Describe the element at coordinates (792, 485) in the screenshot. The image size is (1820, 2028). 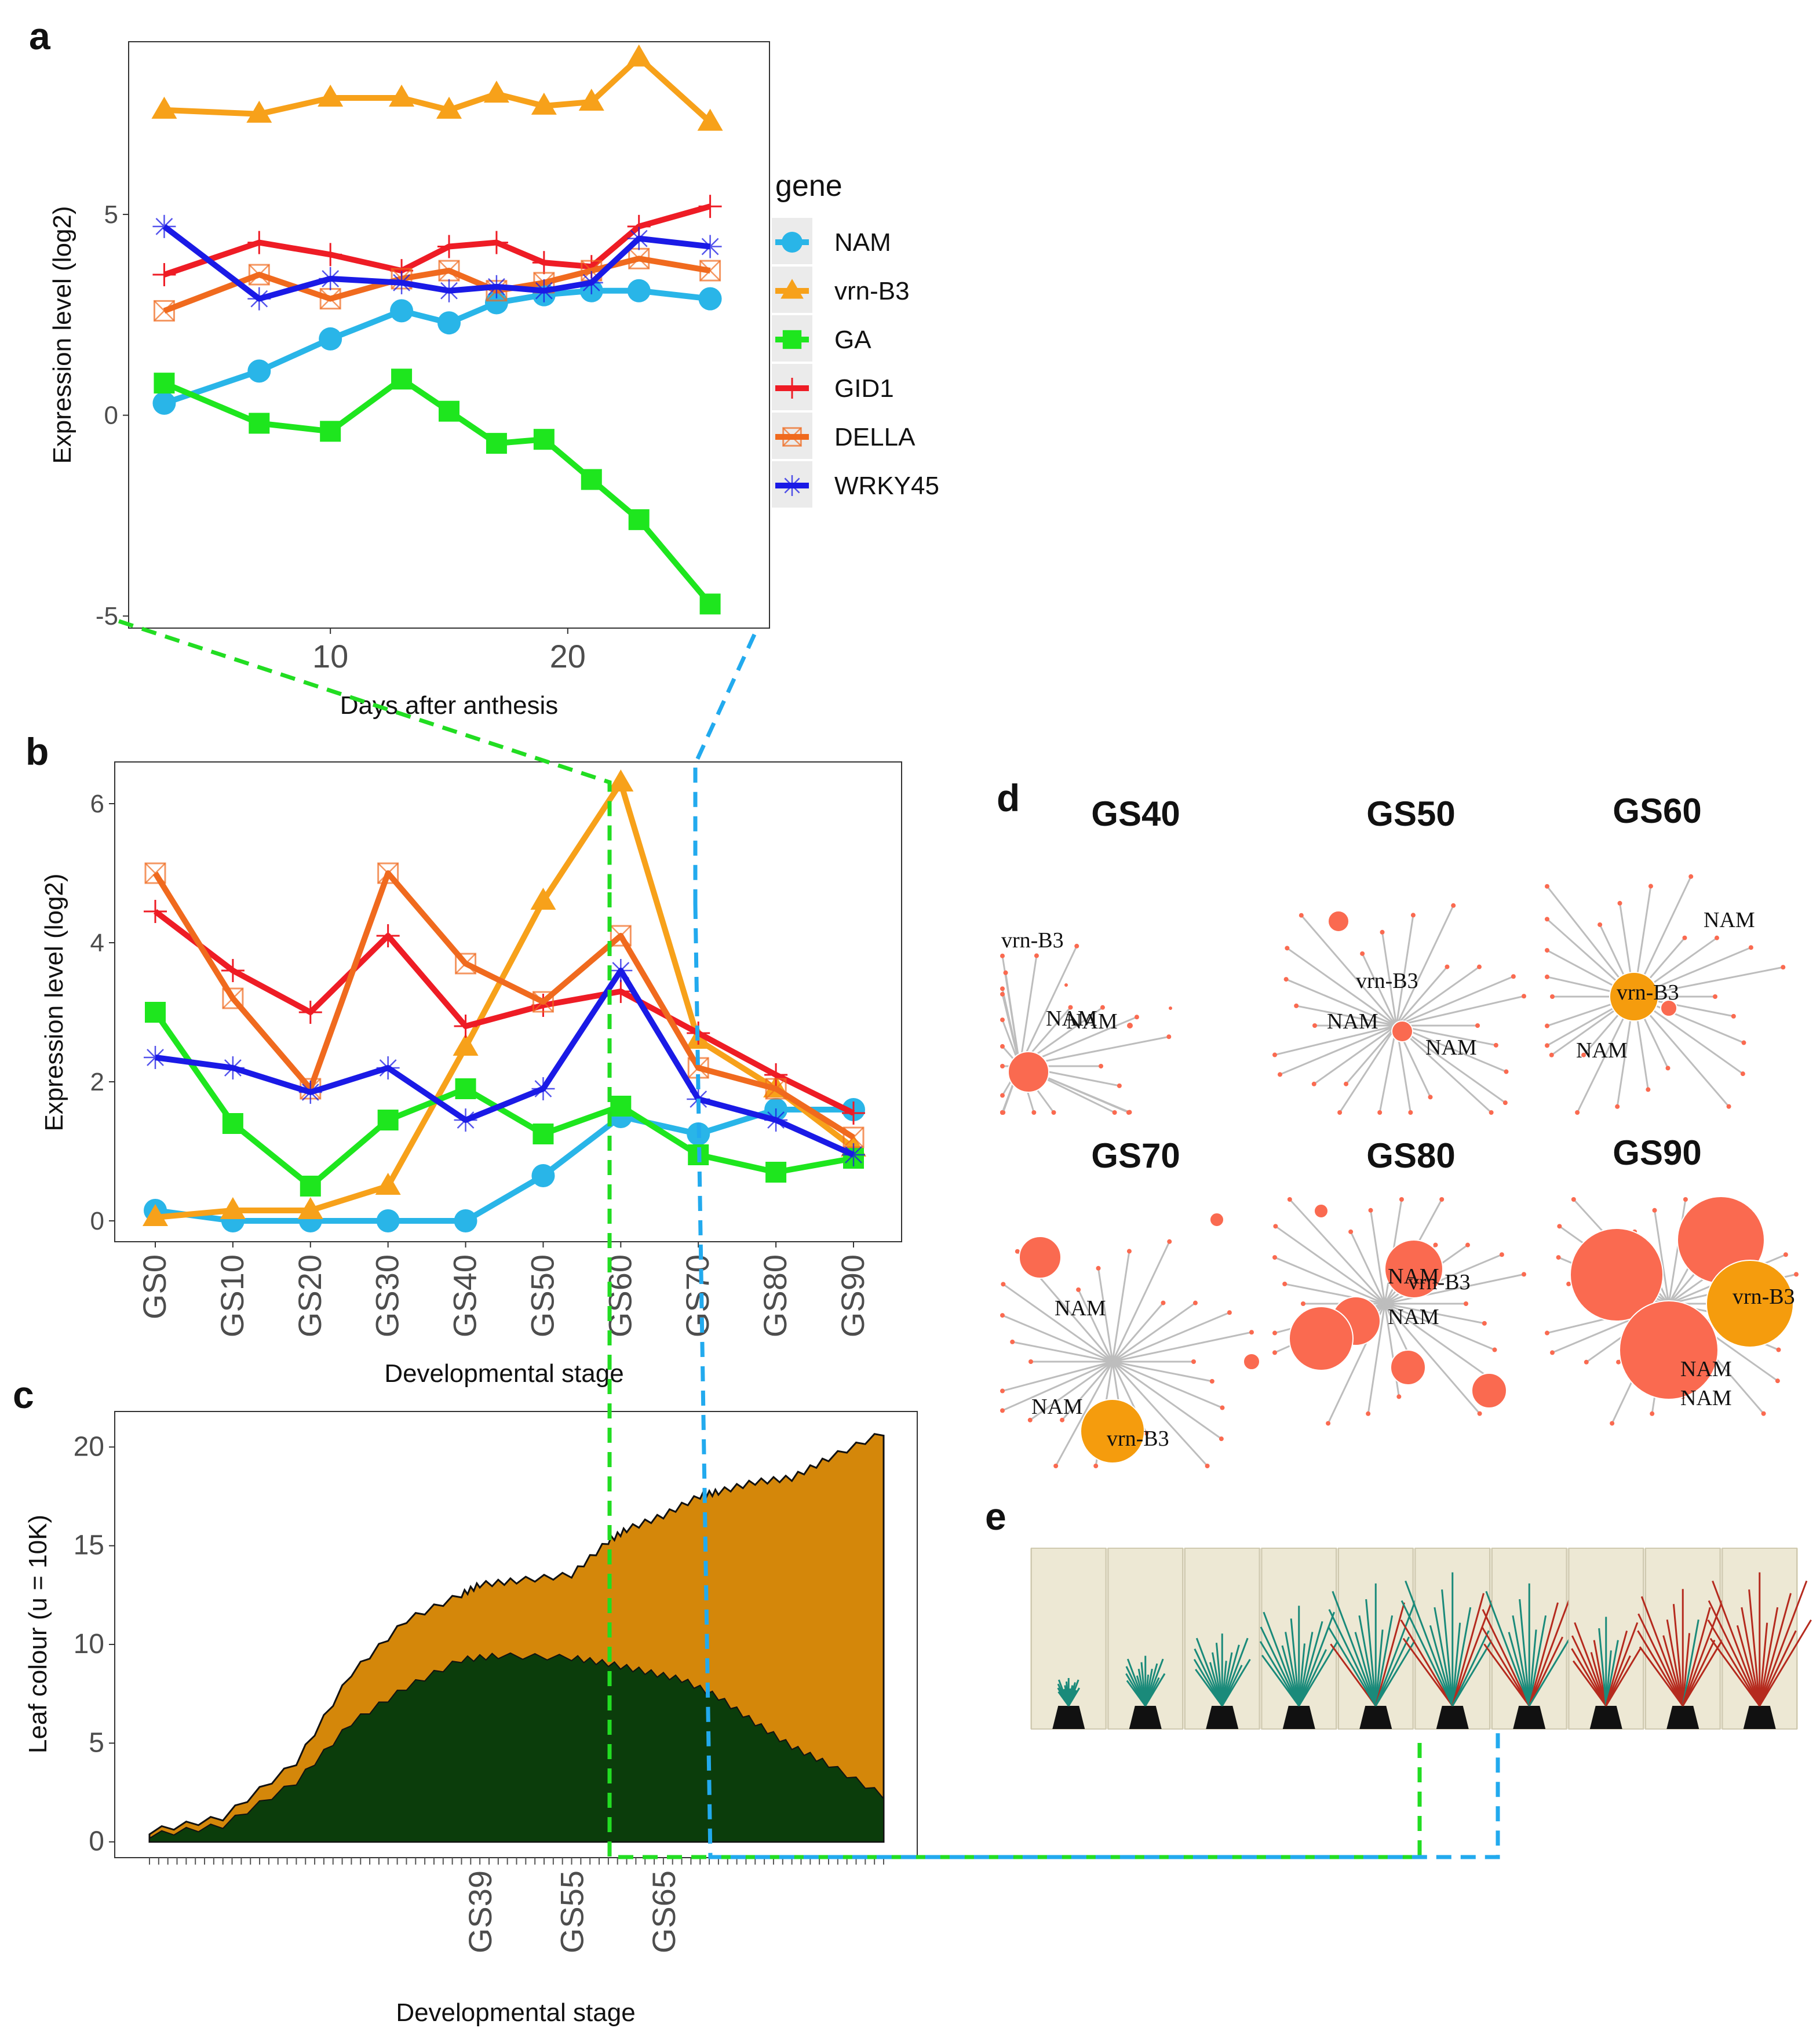
I see `legend-marker-WRKY45` at that location.